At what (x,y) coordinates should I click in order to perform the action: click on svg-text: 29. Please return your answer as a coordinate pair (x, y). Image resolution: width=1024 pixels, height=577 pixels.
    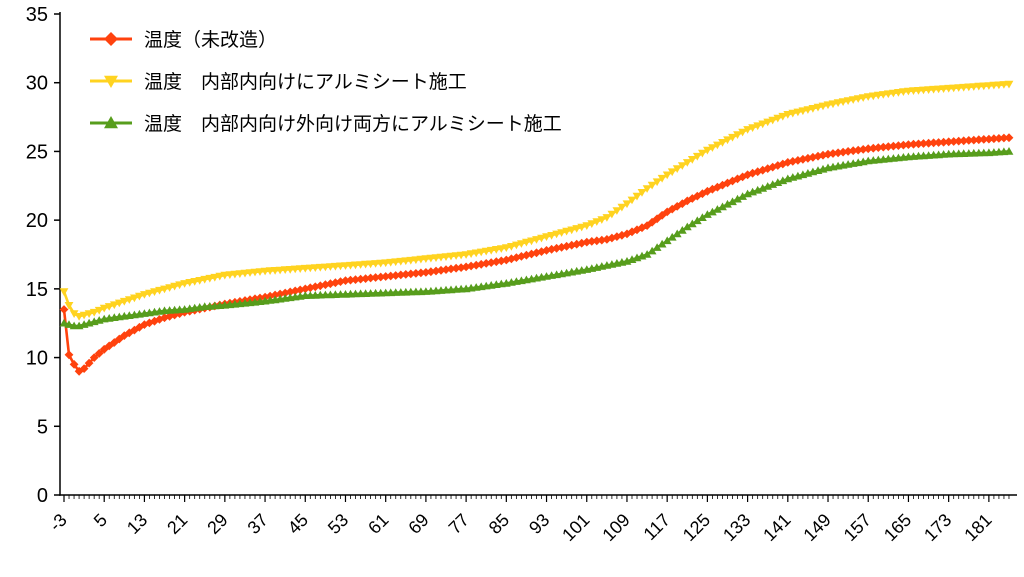
    Looking at the image, I should click on (217, 524).